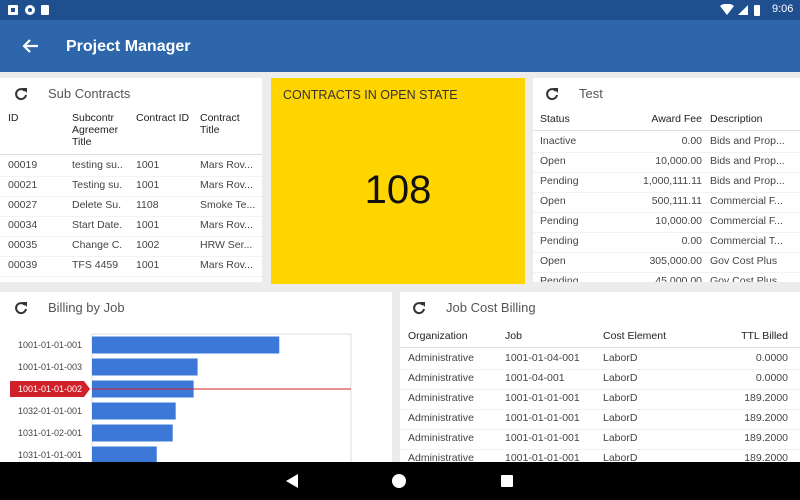  I want to click on selected-category-label: 1001-01-01-002, so click(50, 389).